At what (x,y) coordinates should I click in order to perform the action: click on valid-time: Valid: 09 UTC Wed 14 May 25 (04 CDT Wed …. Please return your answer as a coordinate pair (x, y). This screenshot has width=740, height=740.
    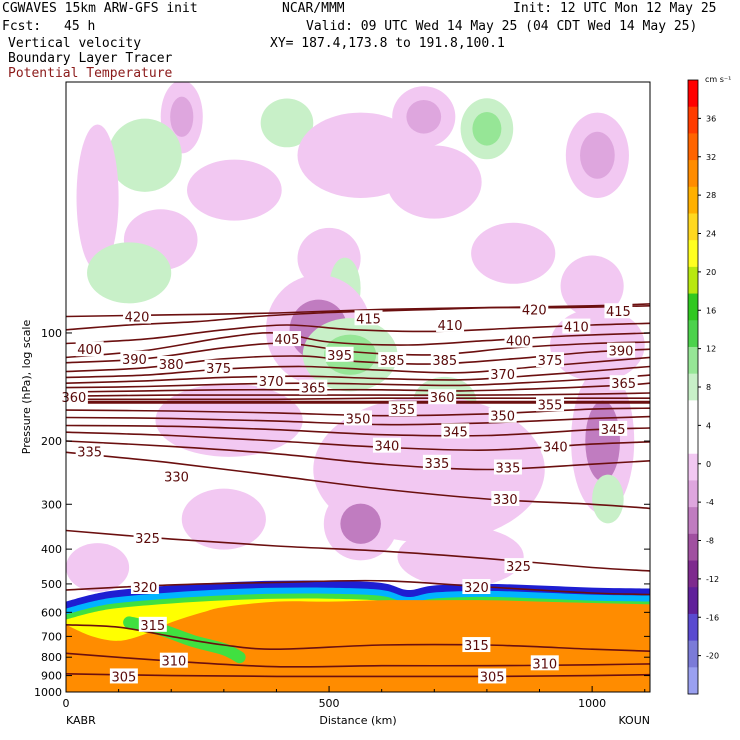
    Looking at the image, I should click on (502, 26).